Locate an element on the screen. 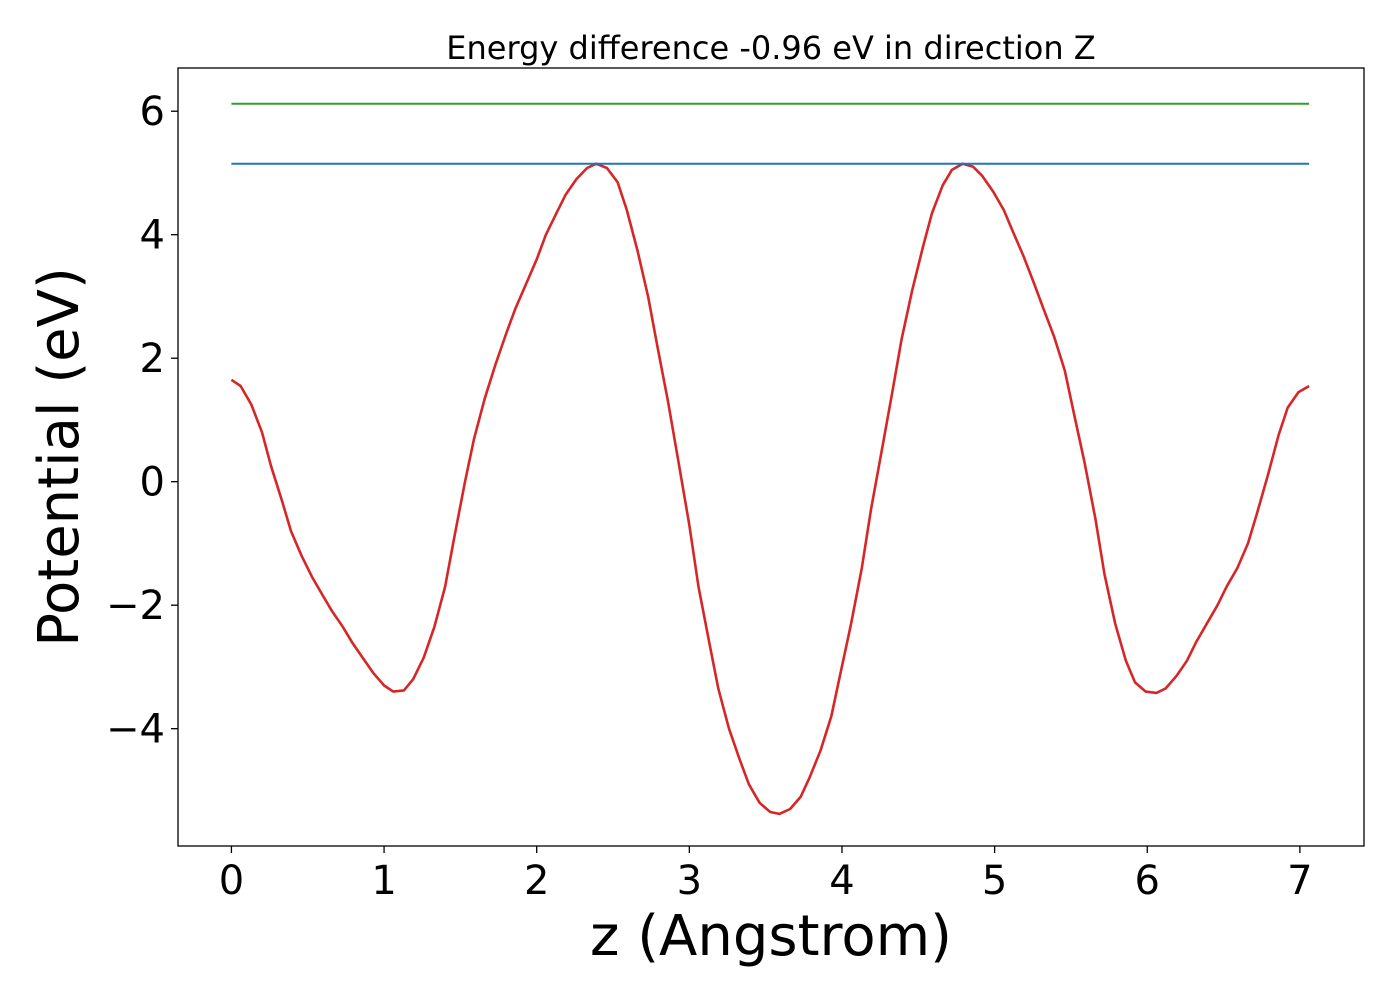 The height and width of the screenshot is (1000, 1400). y-axis-label: Potential (eV) is located at coordinates (59, 457).